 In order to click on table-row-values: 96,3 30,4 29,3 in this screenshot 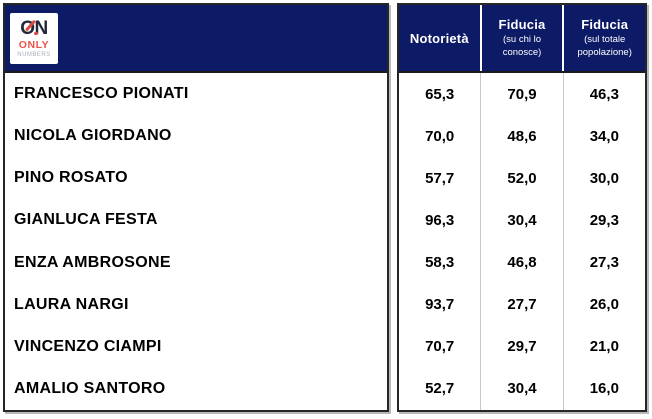, I will do `click(522, 220)`.